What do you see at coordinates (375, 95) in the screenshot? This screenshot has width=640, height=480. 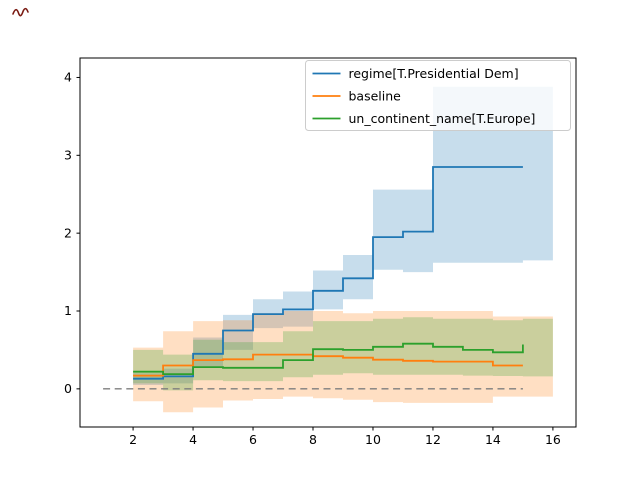 I see `legend-label-1: baseline` at bounding box center [375, 95].